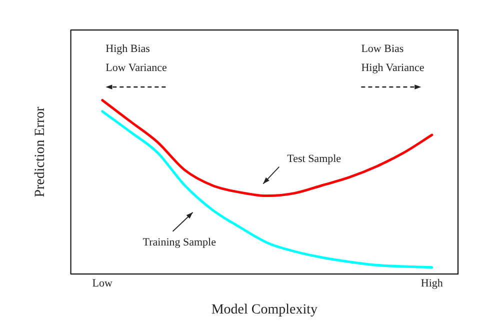 The image size is (478, 328). I want to click on x-tick-label: High, so click(432, 283).